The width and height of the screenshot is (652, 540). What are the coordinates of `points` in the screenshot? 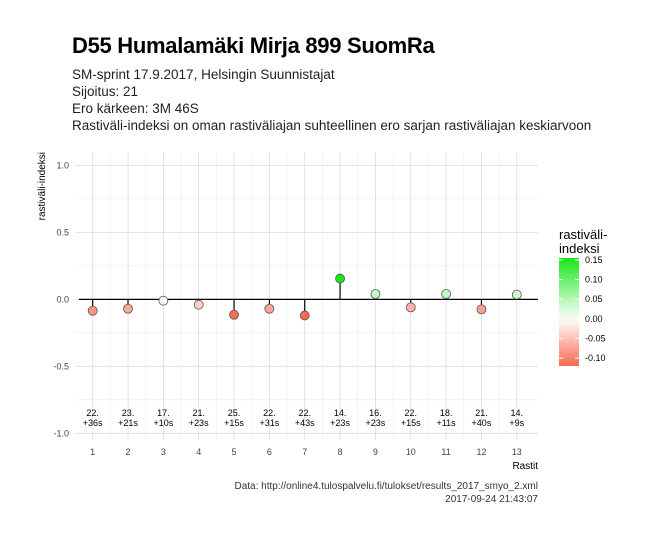 It's located at (304, 297).